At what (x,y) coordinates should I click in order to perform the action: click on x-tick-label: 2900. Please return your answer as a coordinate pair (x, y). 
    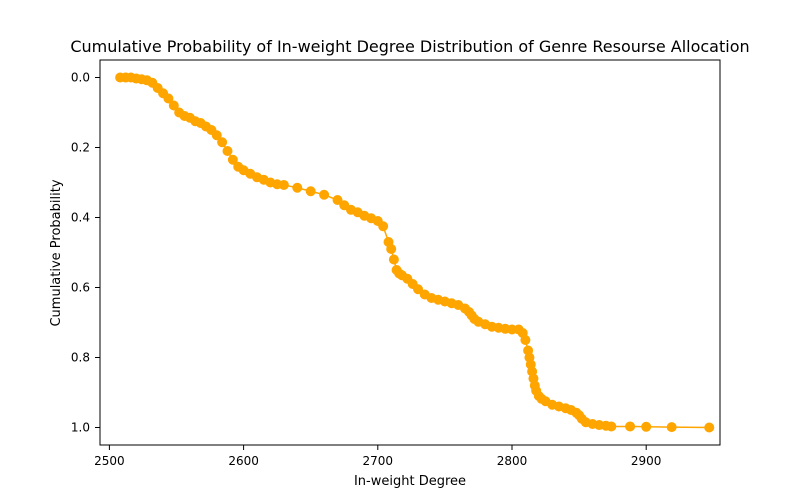
    Looking at the image, I should click on (646, 461).